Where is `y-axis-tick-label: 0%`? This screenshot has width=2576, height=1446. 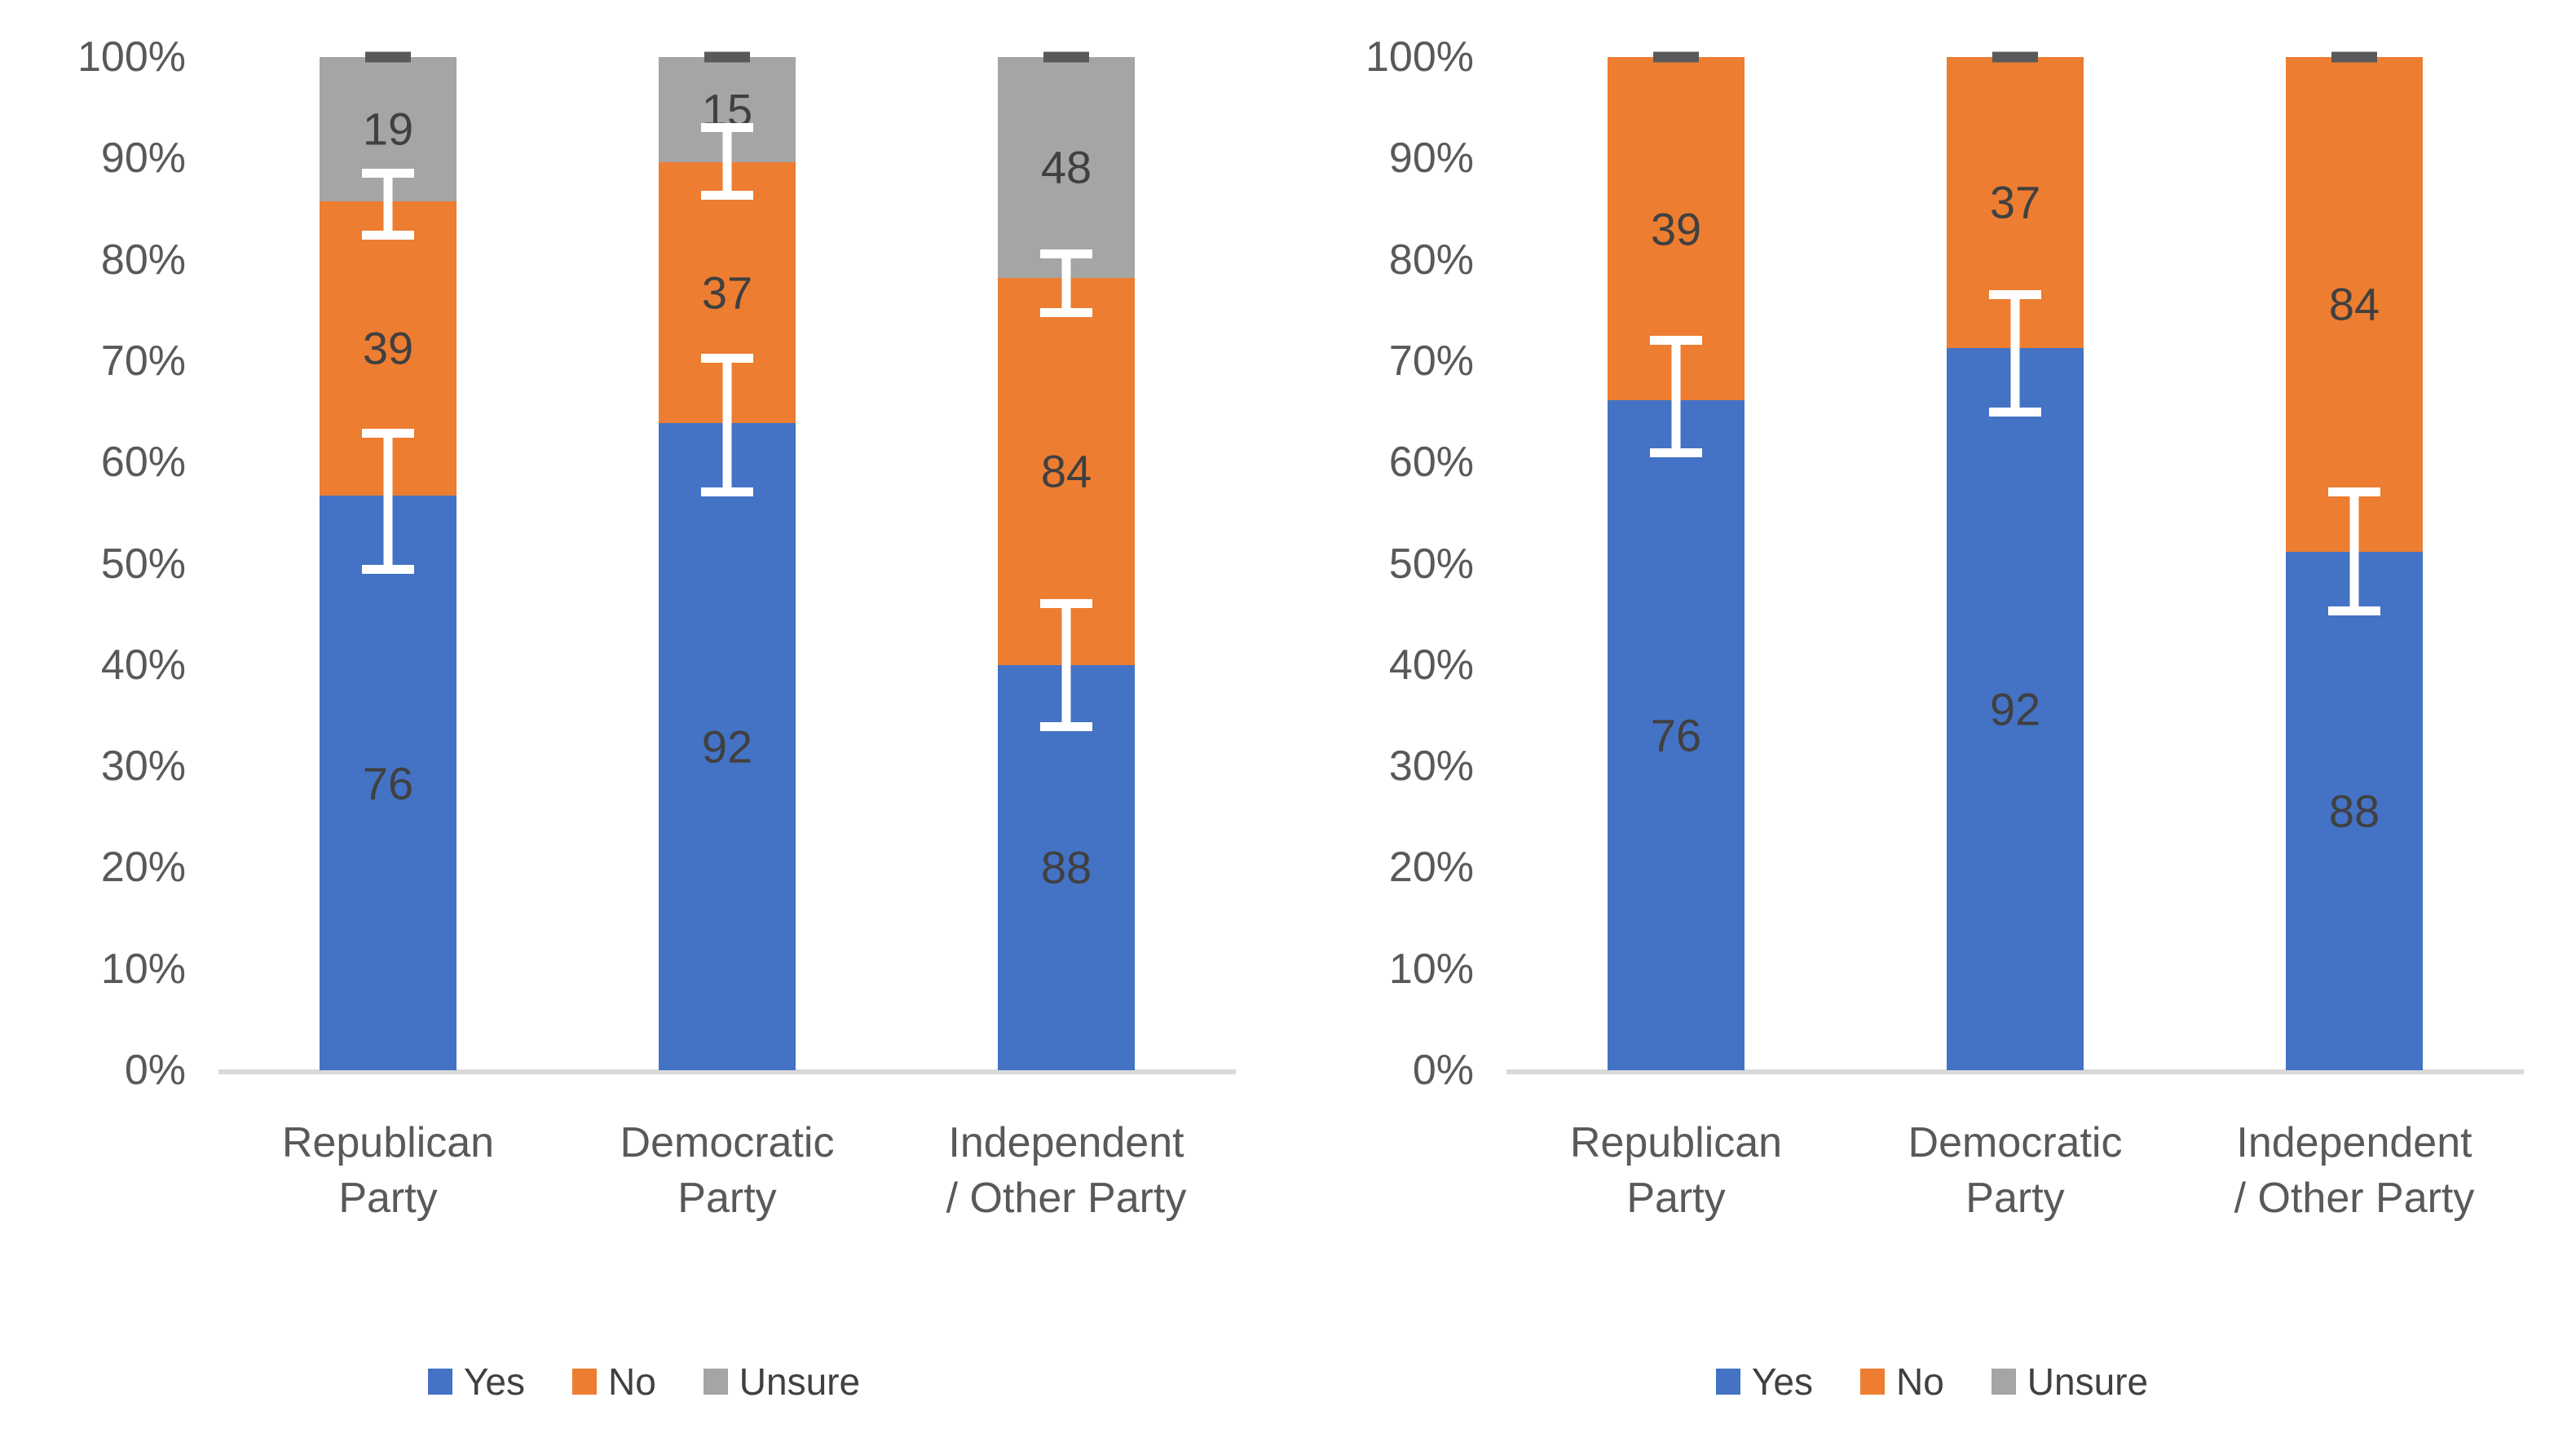 y-axis-tick-label: 0% is located at coordinates (155, 1070).